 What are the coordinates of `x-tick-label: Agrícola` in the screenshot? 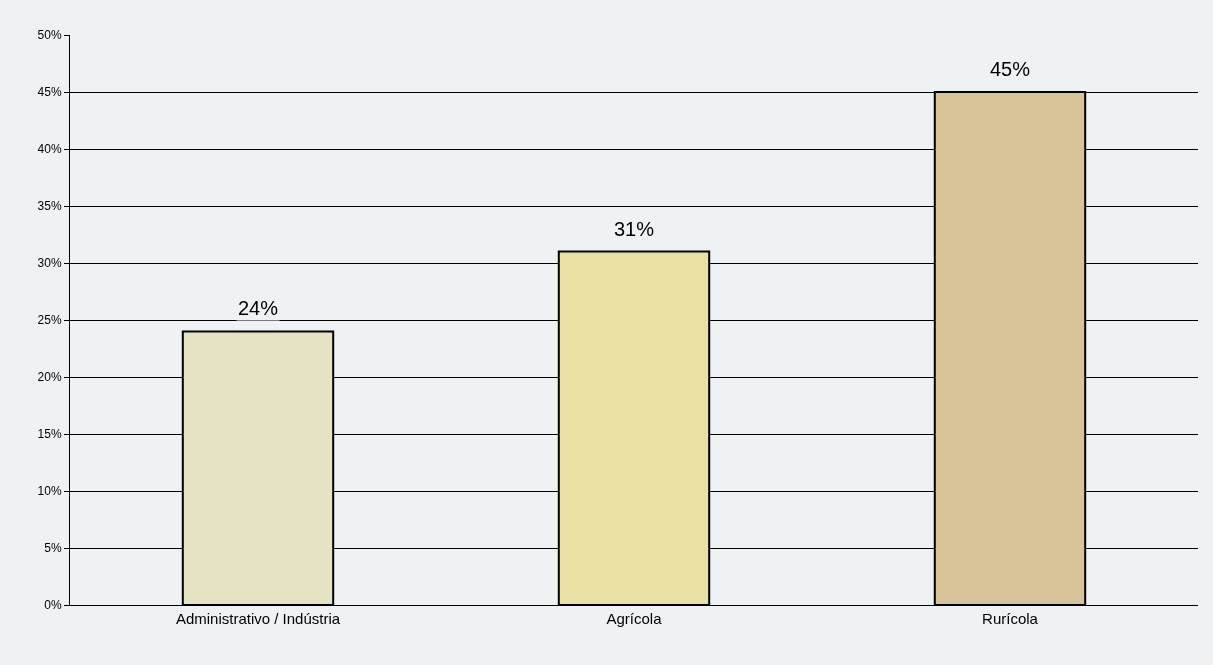 It's located at (634, 618).